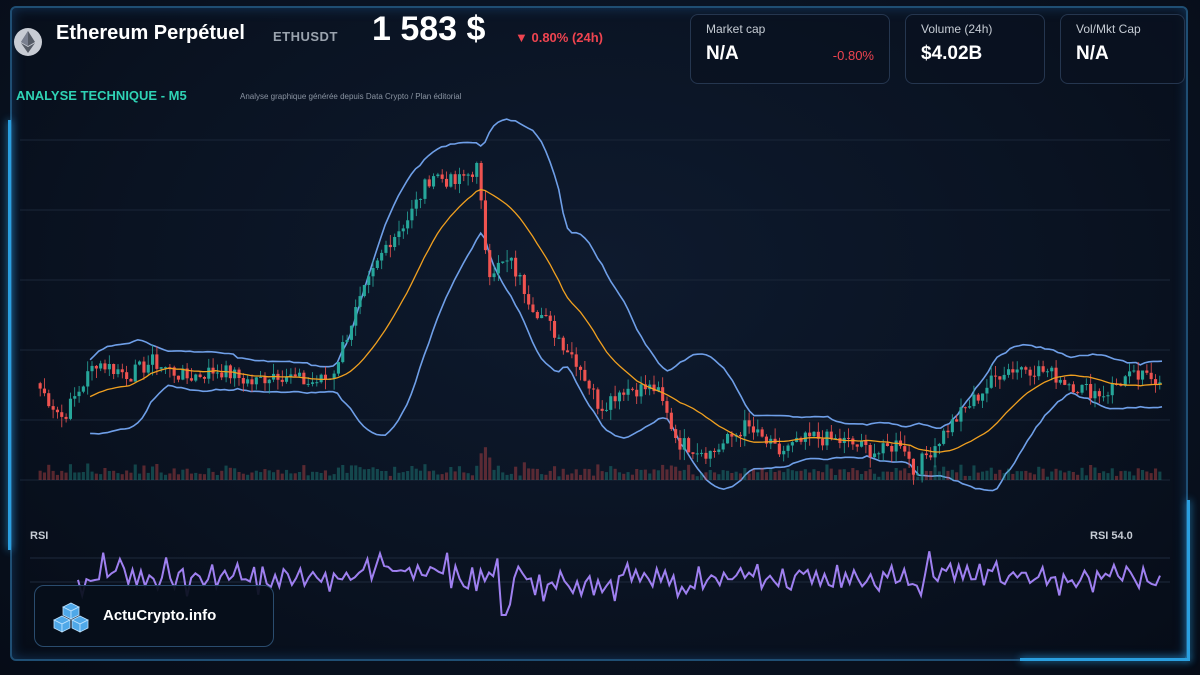 This screenshot has width=1200, height=675. Describe the element at coordinates (9, 335) in the screenshot. I see `frame-accent-left` at that location.